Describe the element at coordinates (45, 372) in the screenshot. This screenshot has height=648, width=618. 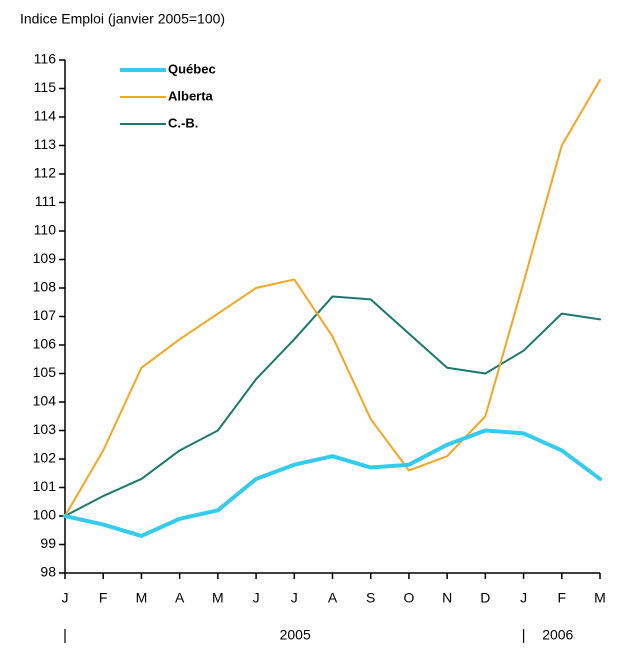
I see `y-tick-label: 105` at that location.